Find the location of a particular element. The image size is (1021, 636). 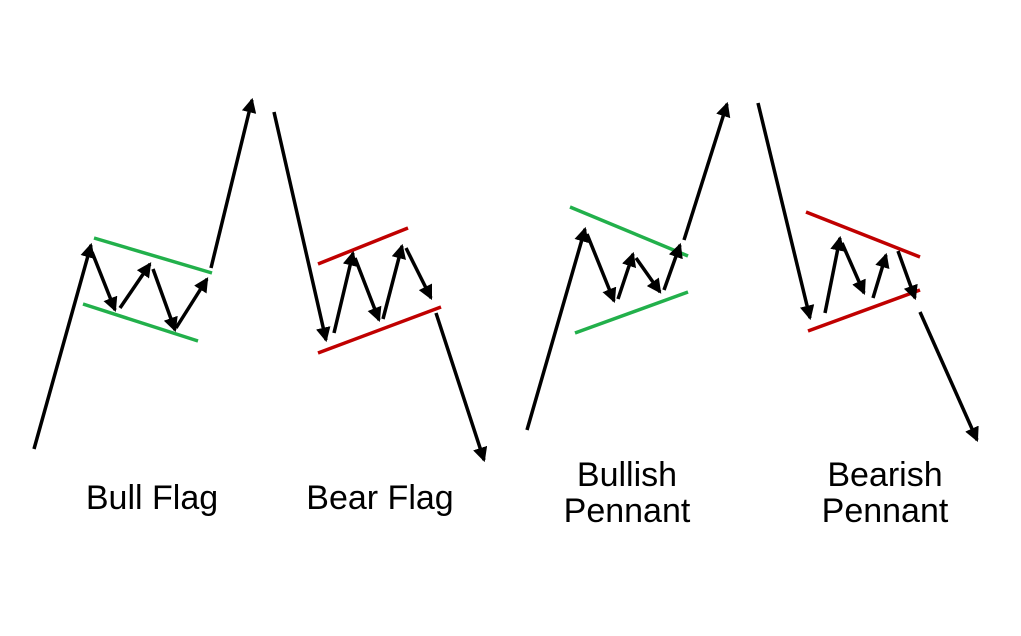

bullish-pennant-label-line-2: Pennant is located at coordinates (627, 510).